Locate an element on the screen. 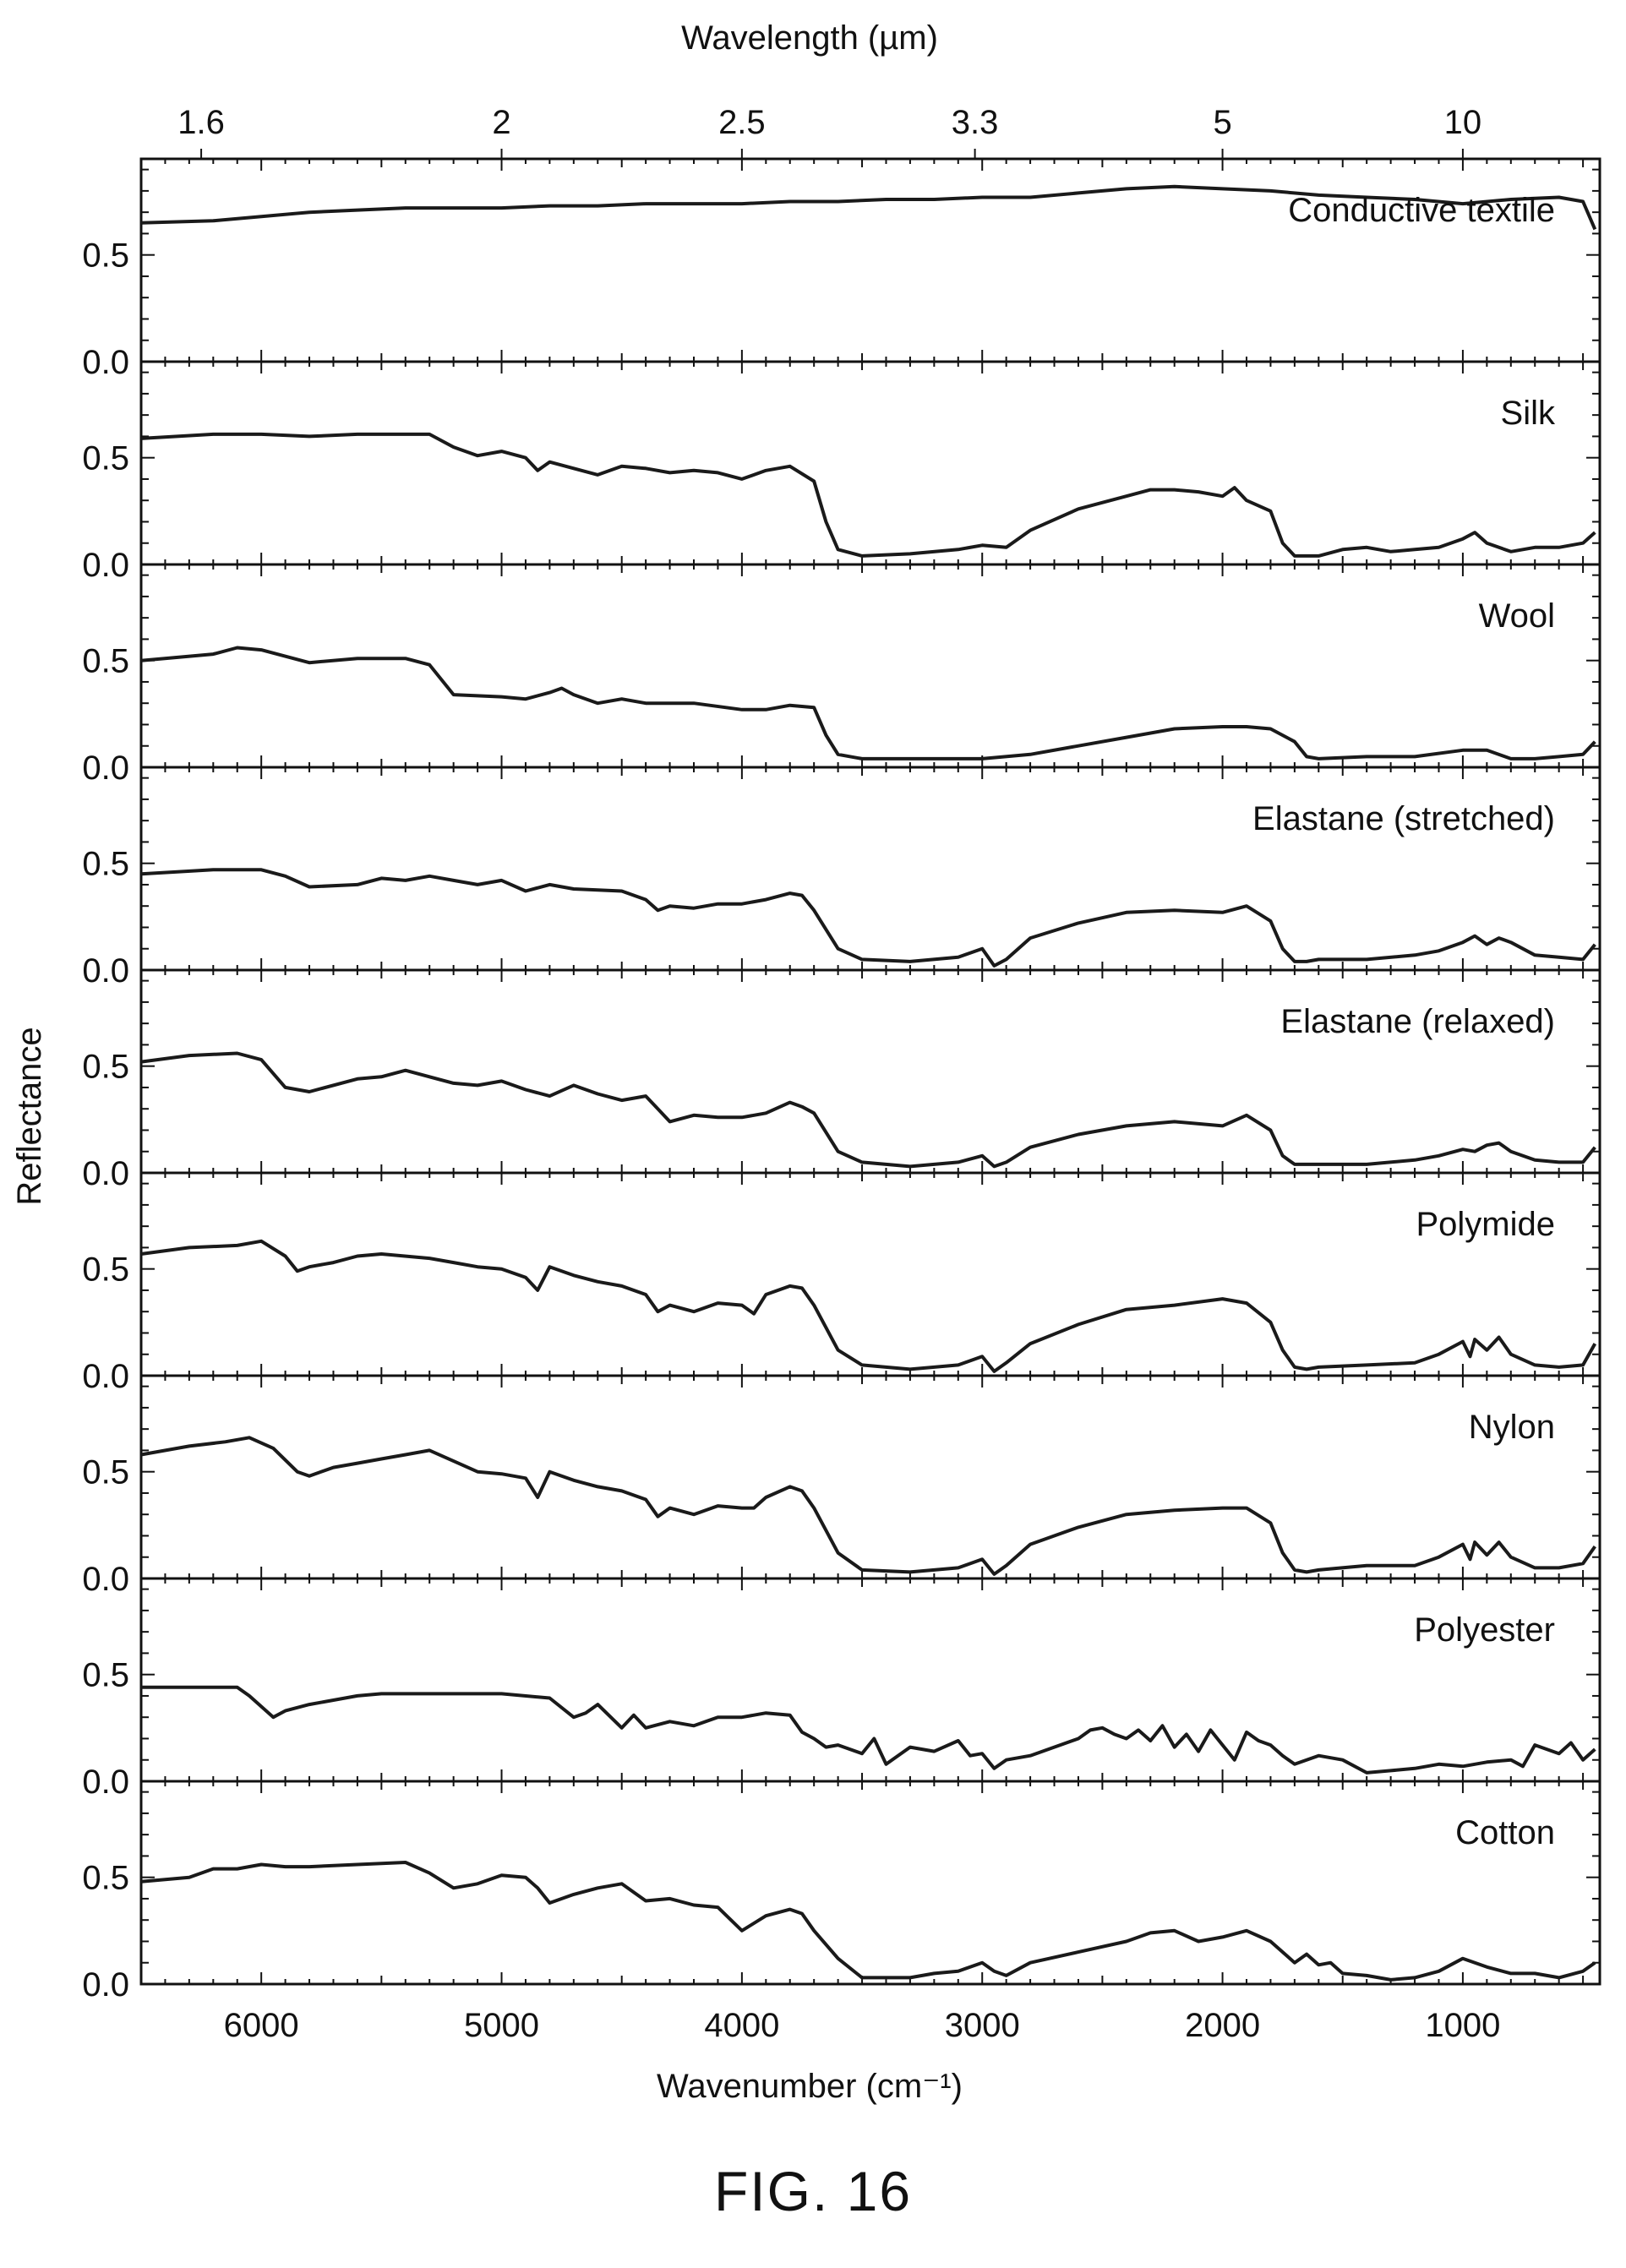 This screenshot has width=1626, height=2268. panel: 0.0 0.5 Nylon is located at coordinates (841, 1486).